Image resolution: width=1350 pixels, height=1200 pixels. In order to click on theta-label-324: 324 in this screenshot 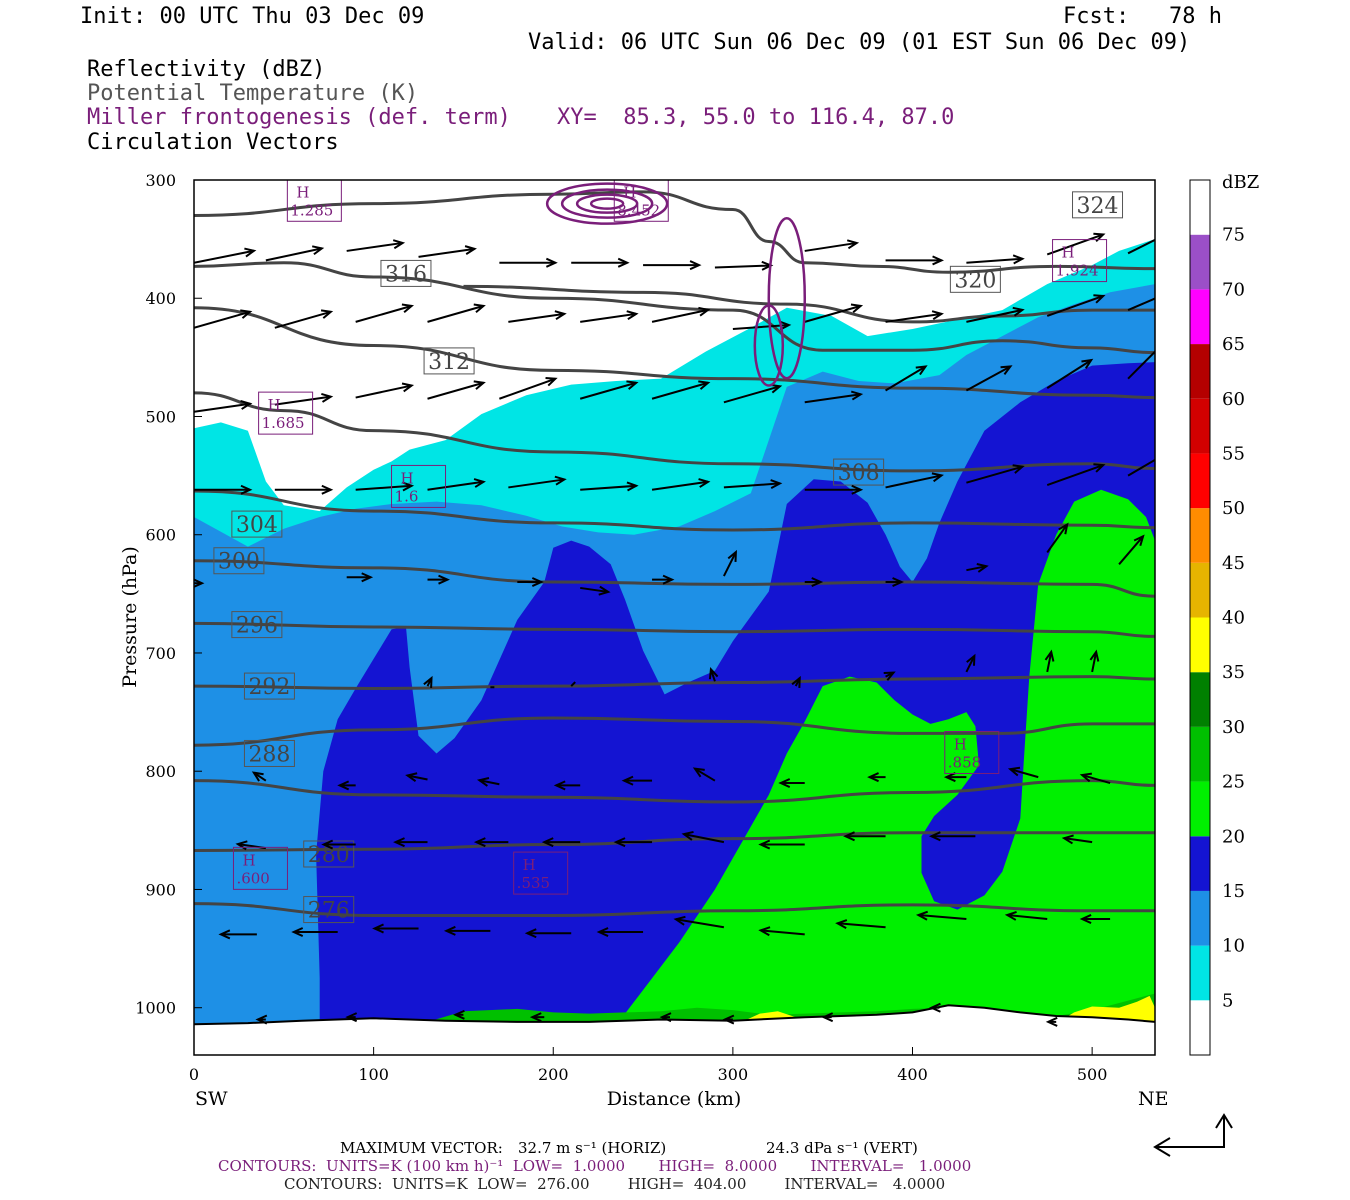, I will do `click(1098, 206)`.